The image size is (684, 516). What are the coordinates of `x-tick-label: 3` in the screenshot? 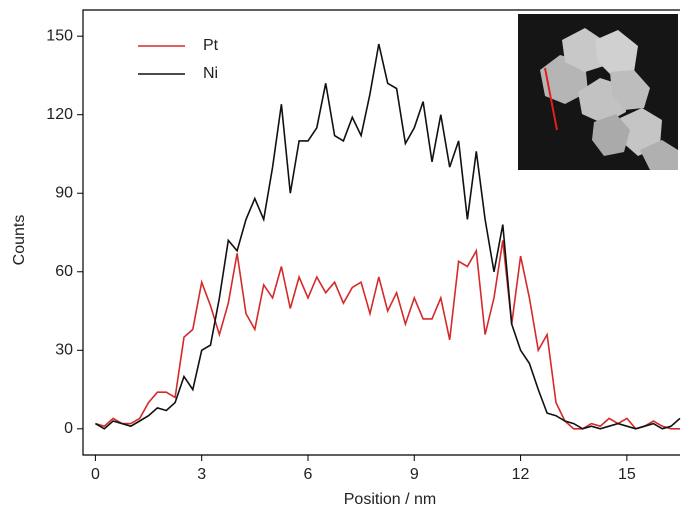 It's located at (201, 474).